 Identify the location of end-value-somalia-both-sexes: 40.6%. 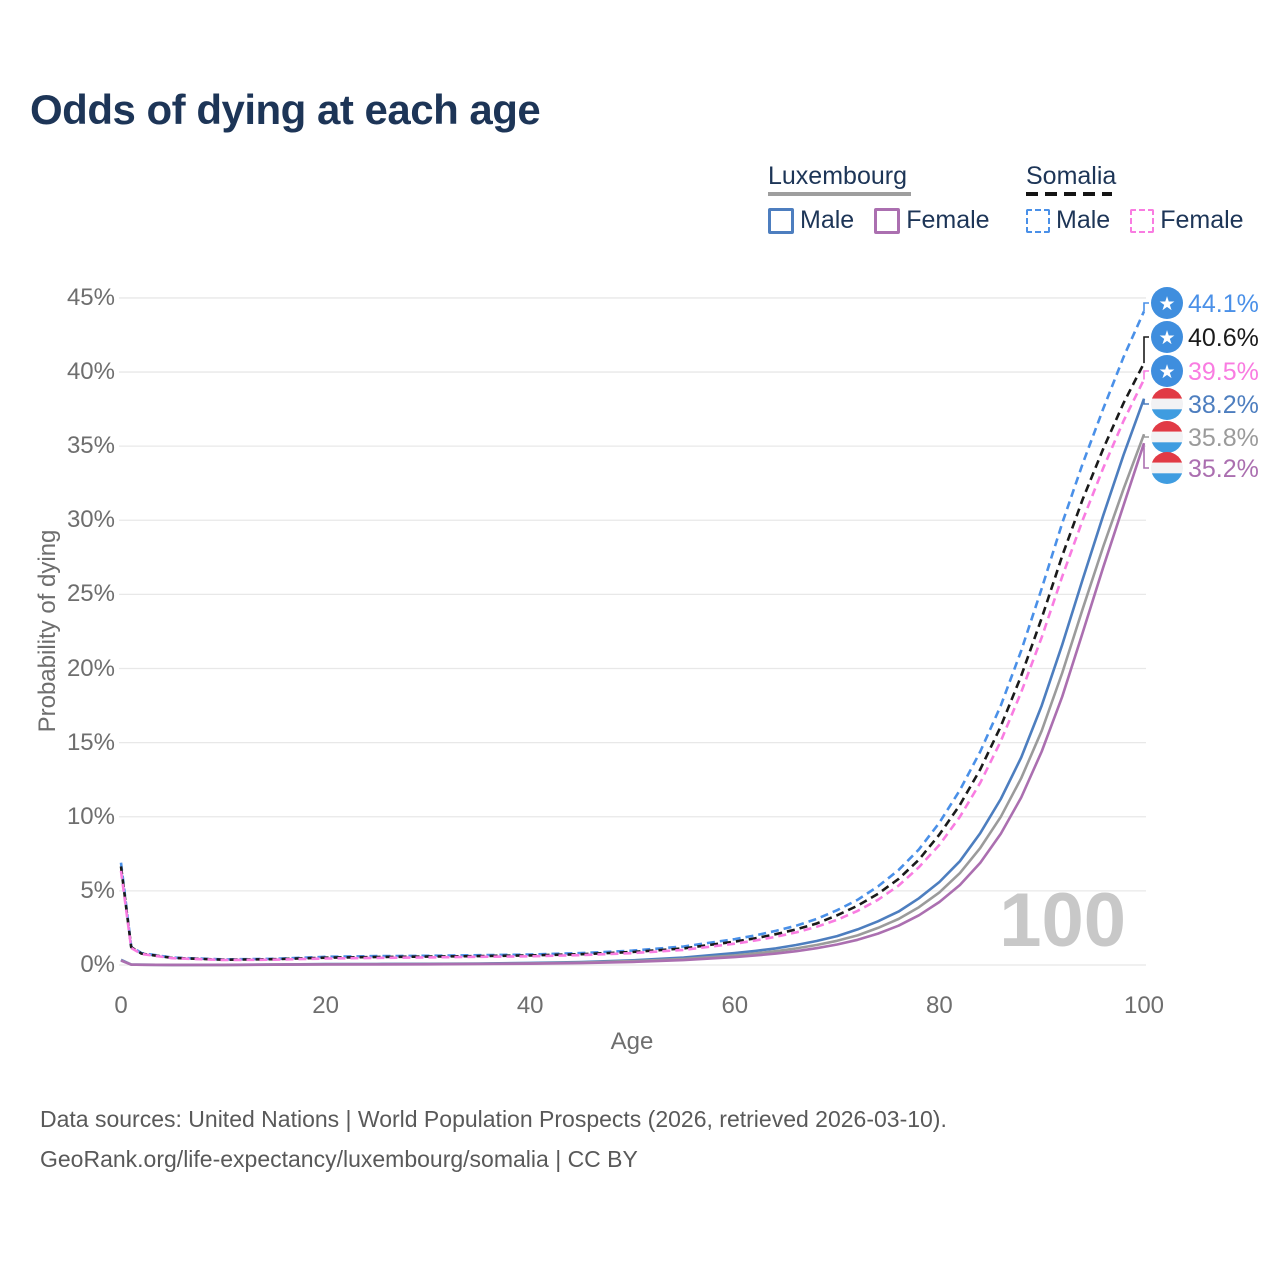
(1223, 338).